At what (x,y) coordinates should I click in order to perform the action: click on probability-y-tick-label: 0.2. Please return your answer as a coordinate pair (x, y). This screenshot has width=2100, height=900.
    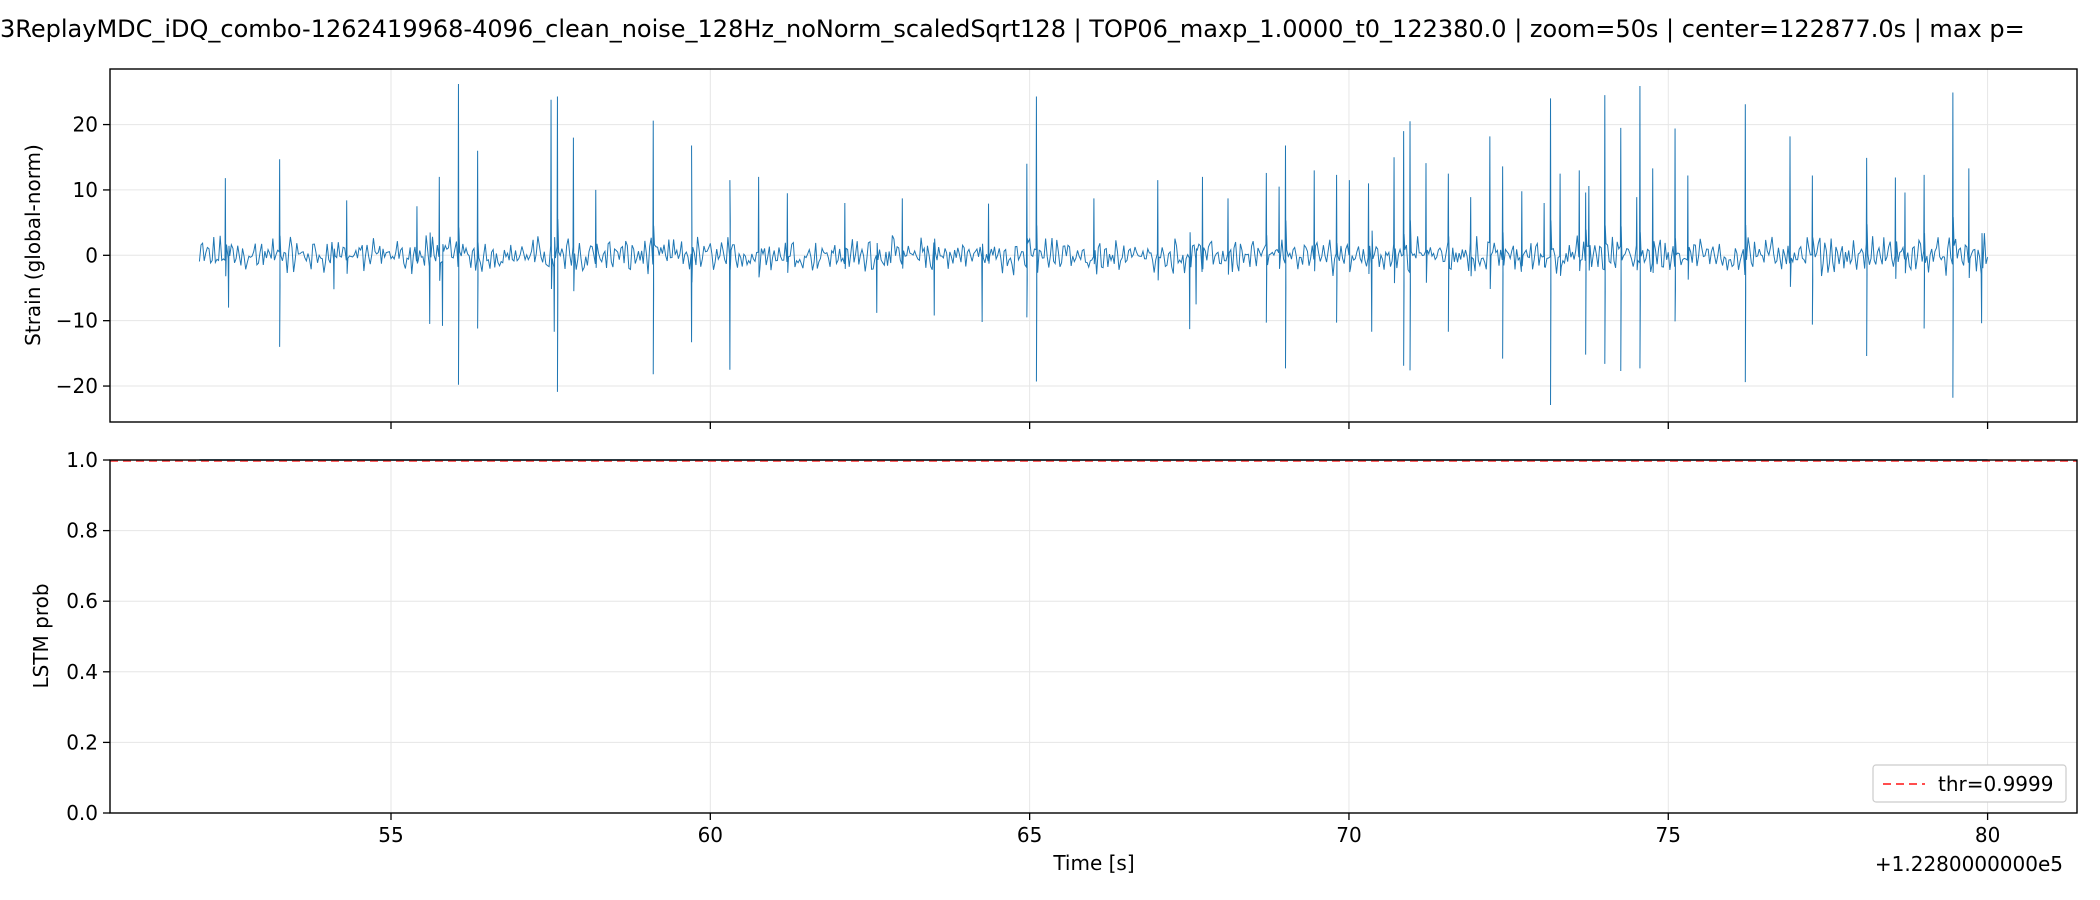
    Looking at the image, I should click on (82, 742).